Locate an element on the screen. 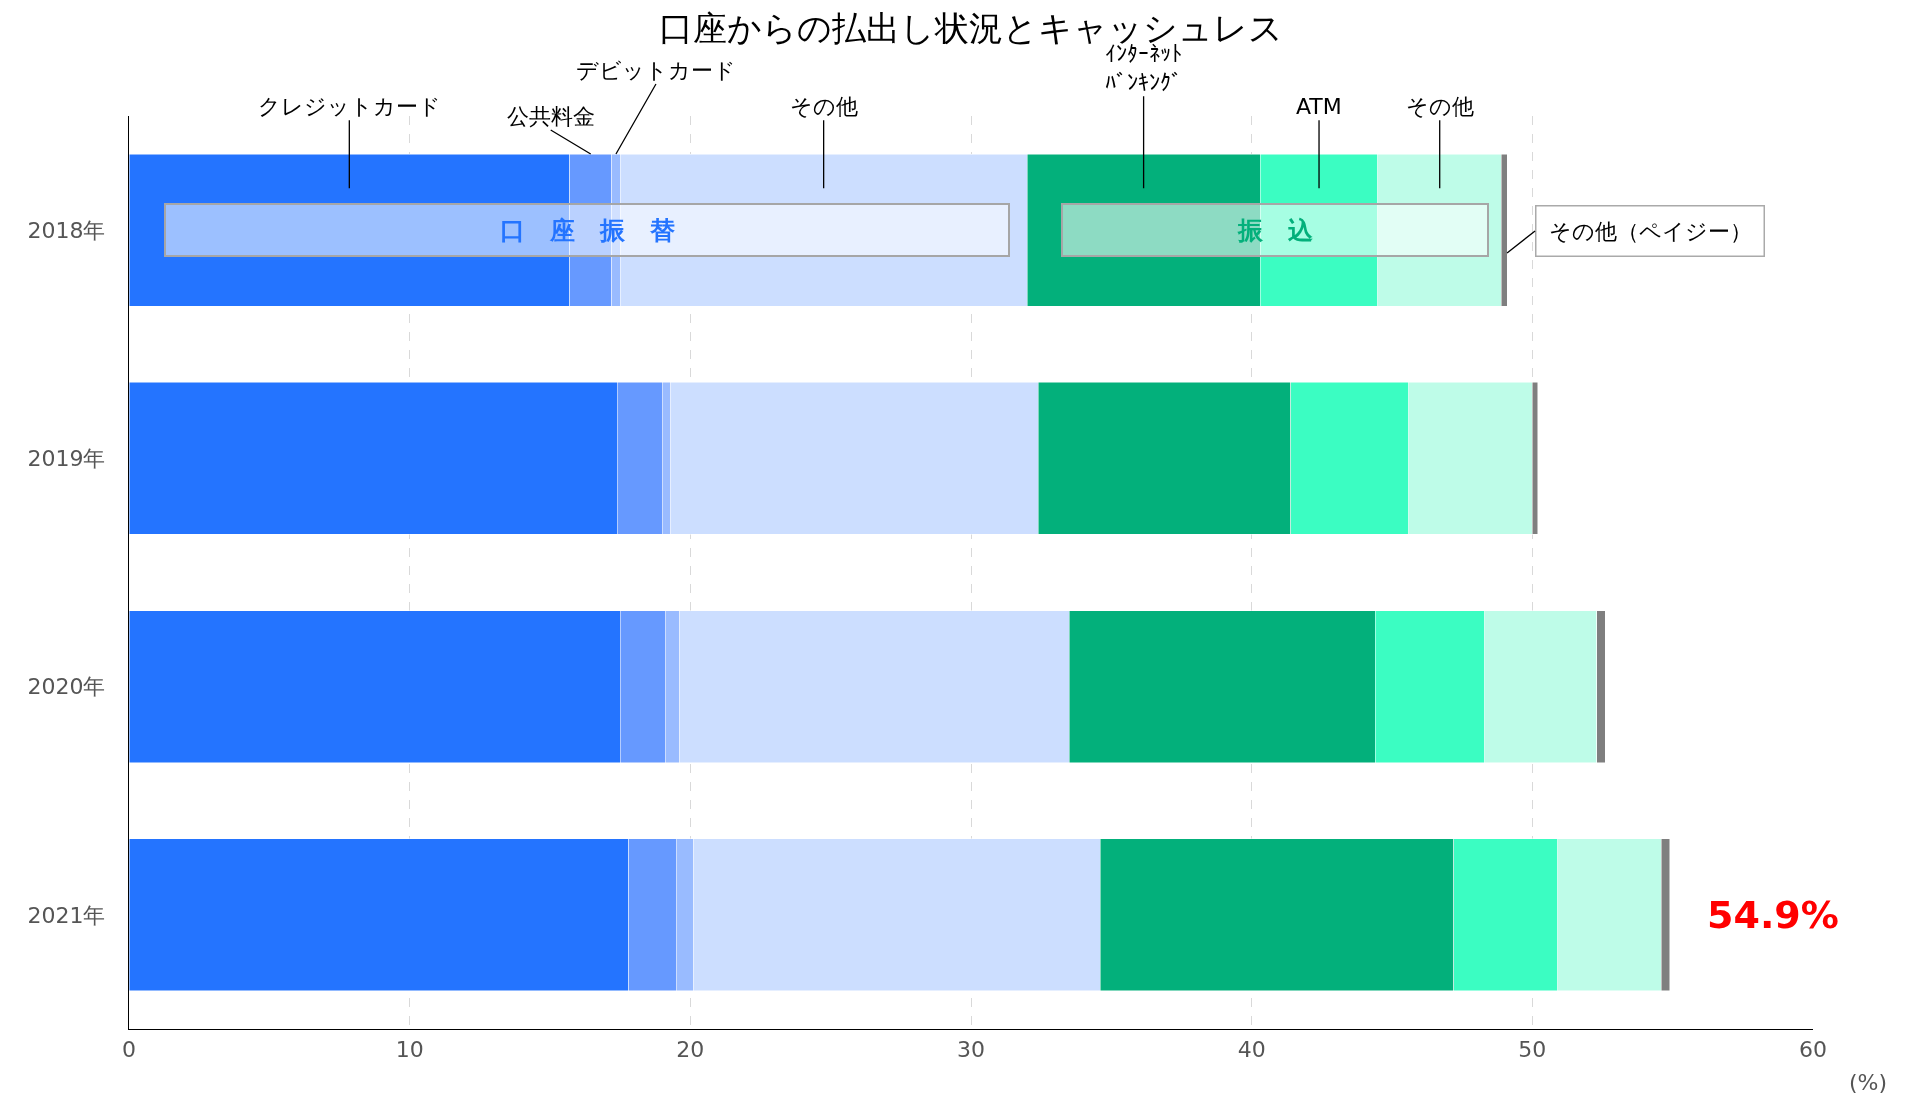 Image resolution: width=1914 pixels, height=1104 pixels. text: デビットカード is located at coordinates (656, 70).